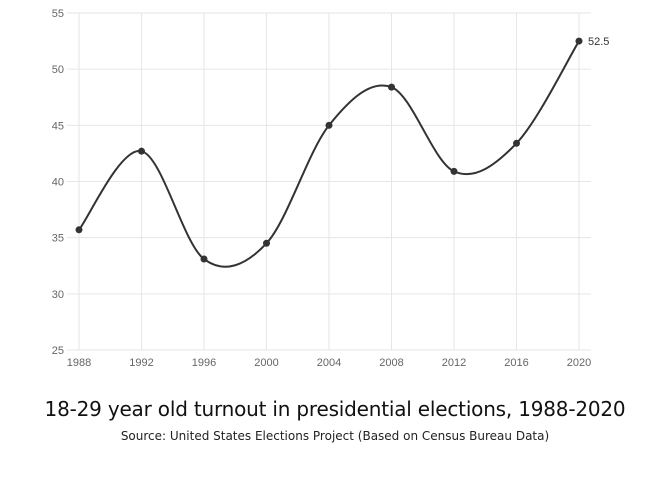  I want to click on x-tick-label: 2004, so click(329, 363).